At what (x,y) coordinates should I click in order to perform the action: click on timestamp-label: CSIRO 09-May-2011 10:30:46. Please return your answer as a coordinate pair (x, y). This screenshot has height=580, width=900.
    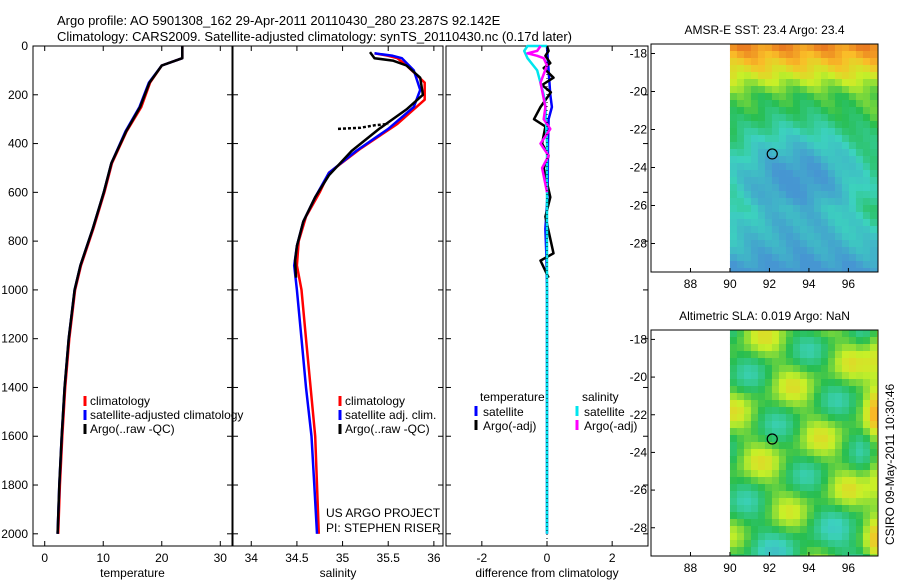
    Looking at the image, I should click on (890, 464).